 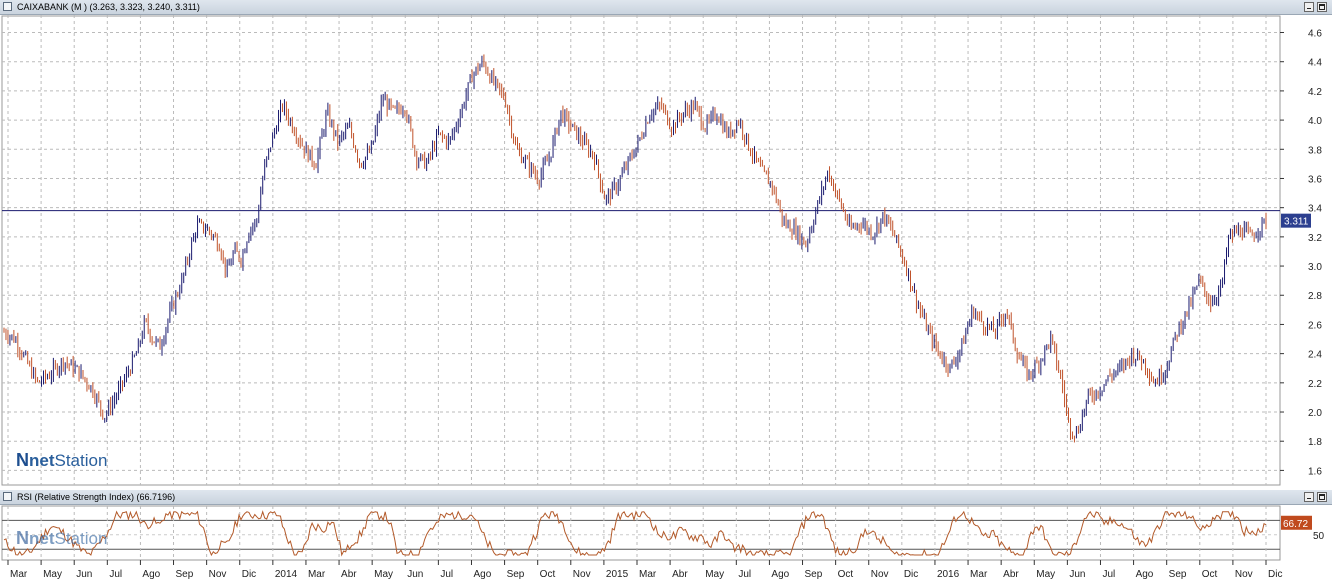 I want to click on x-tick-label: 2014, so click(x=286, y=574).